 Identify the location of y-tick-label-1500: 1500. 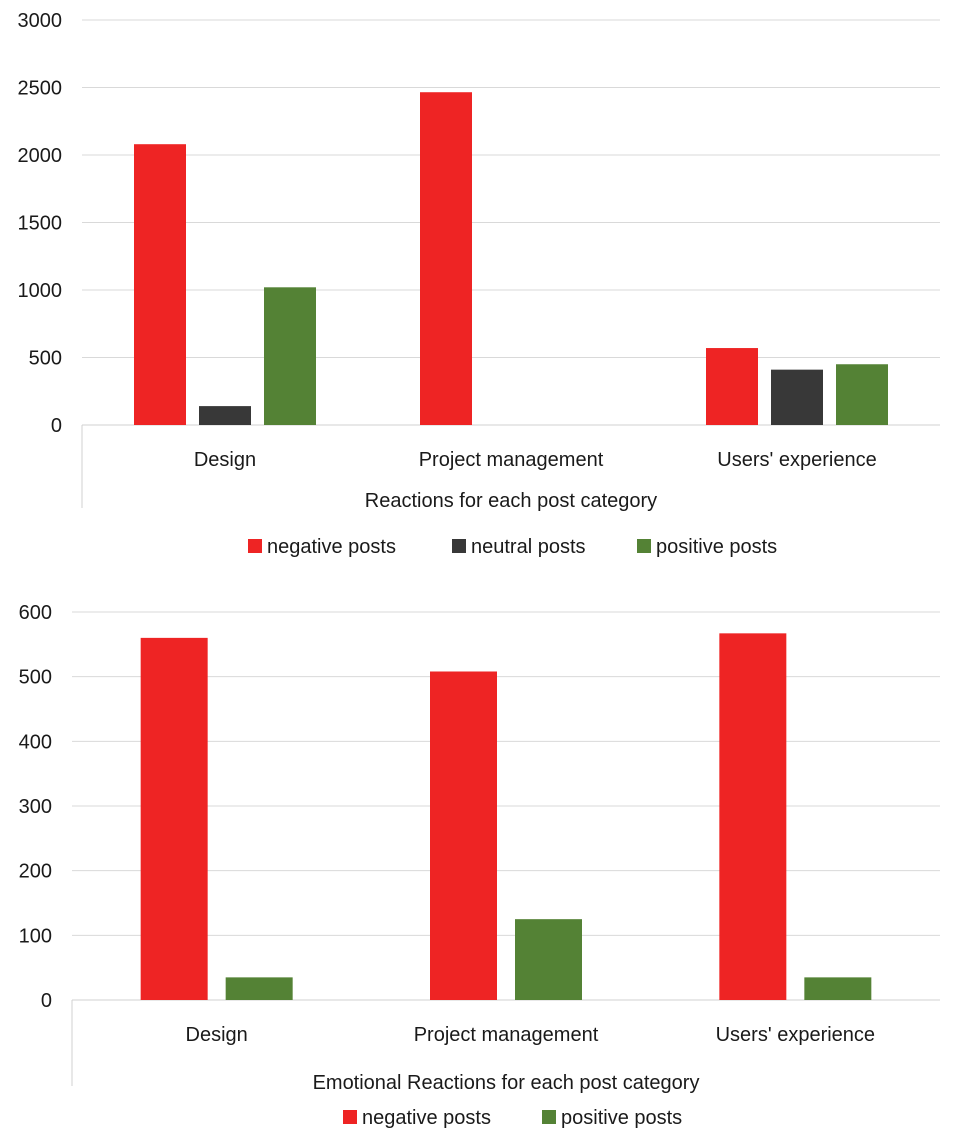
(40, 224).